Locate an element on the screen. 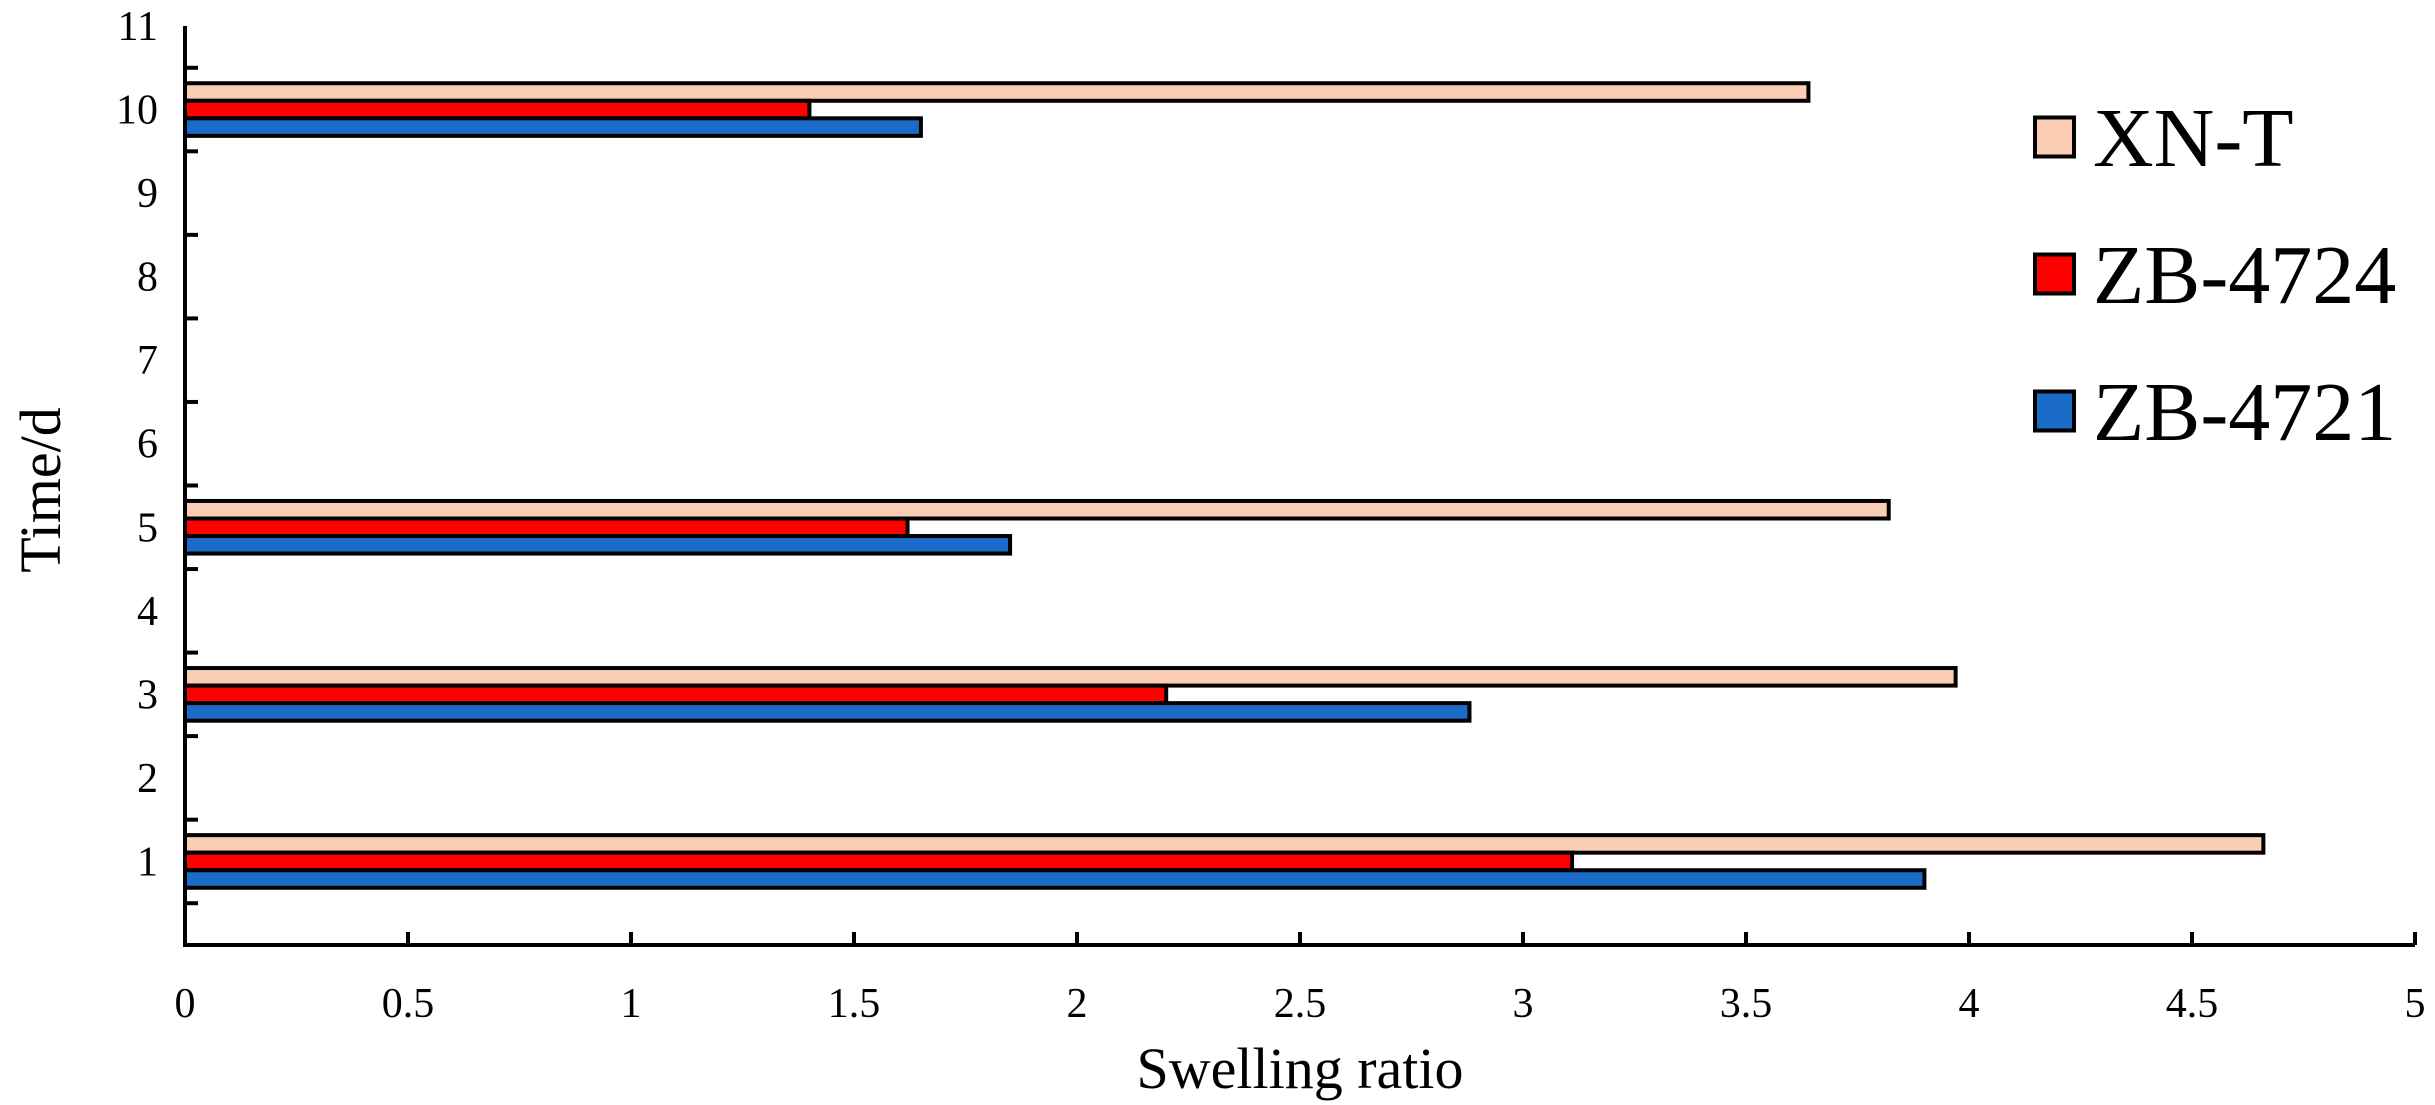 The height and width of the screenshot is (1105, 2435). x-ticks: 0 0.5 1 1.5 2 2.5 3 3.5 4 4.5 5 is located at coordinates (1300, 979).